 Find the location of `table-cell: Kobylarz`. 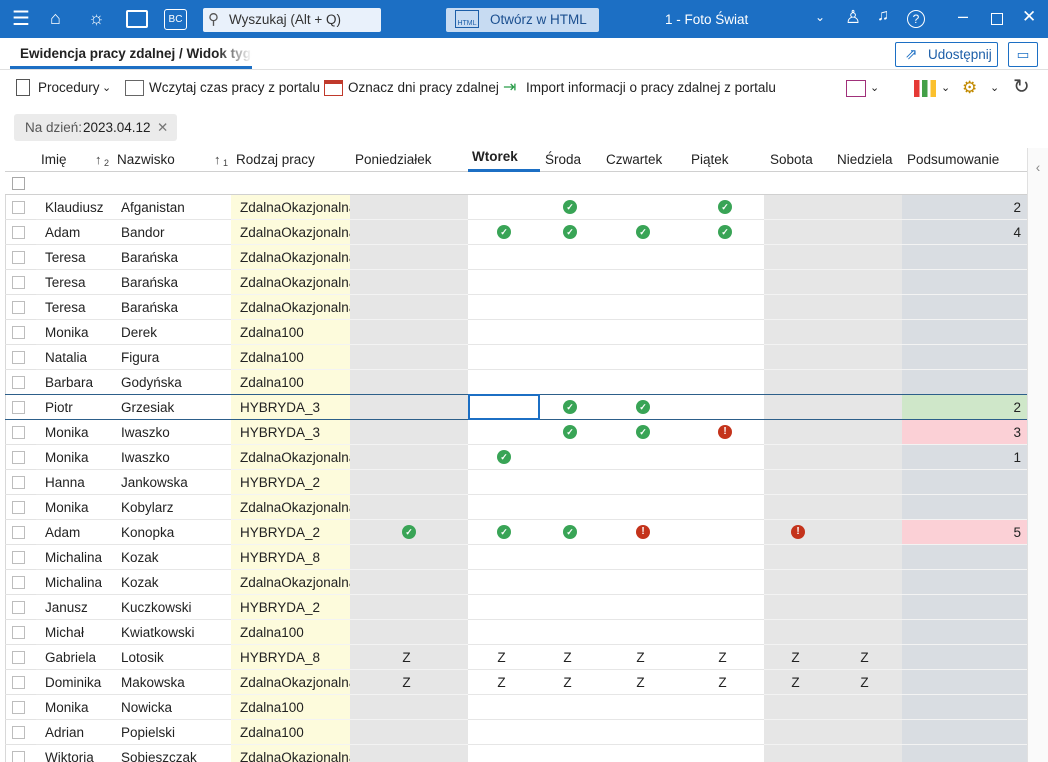

table-cell: Kobylarz is located at coordinates (171, 507).